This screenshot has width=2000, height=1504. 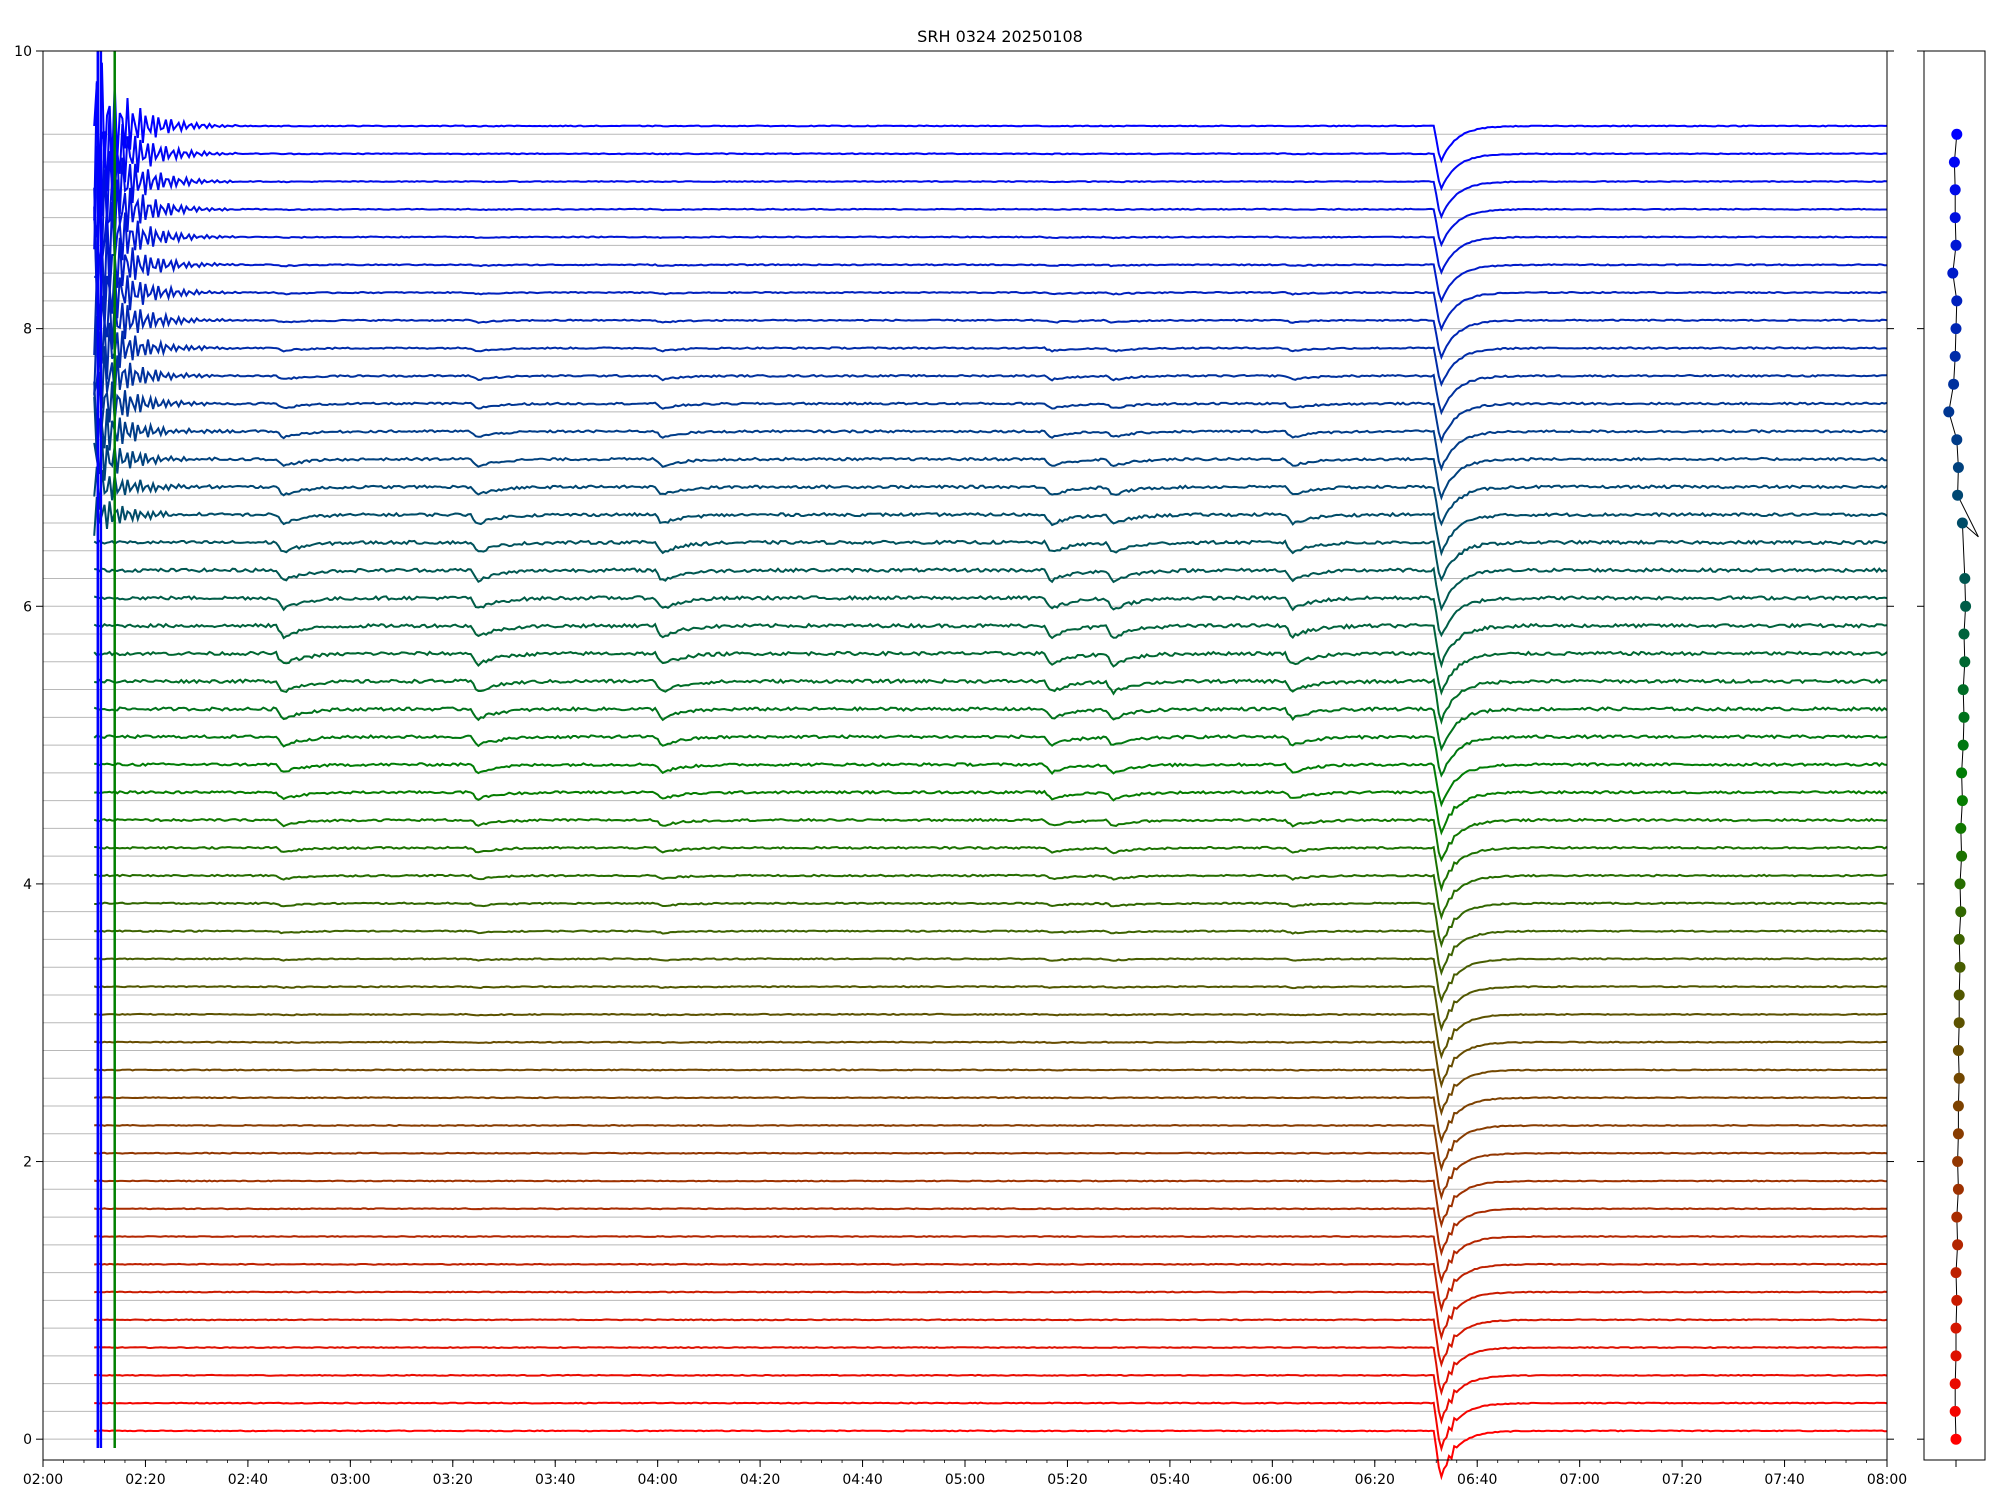 I want to click on y-tick-label: 2, so click(x=27, y=1163).